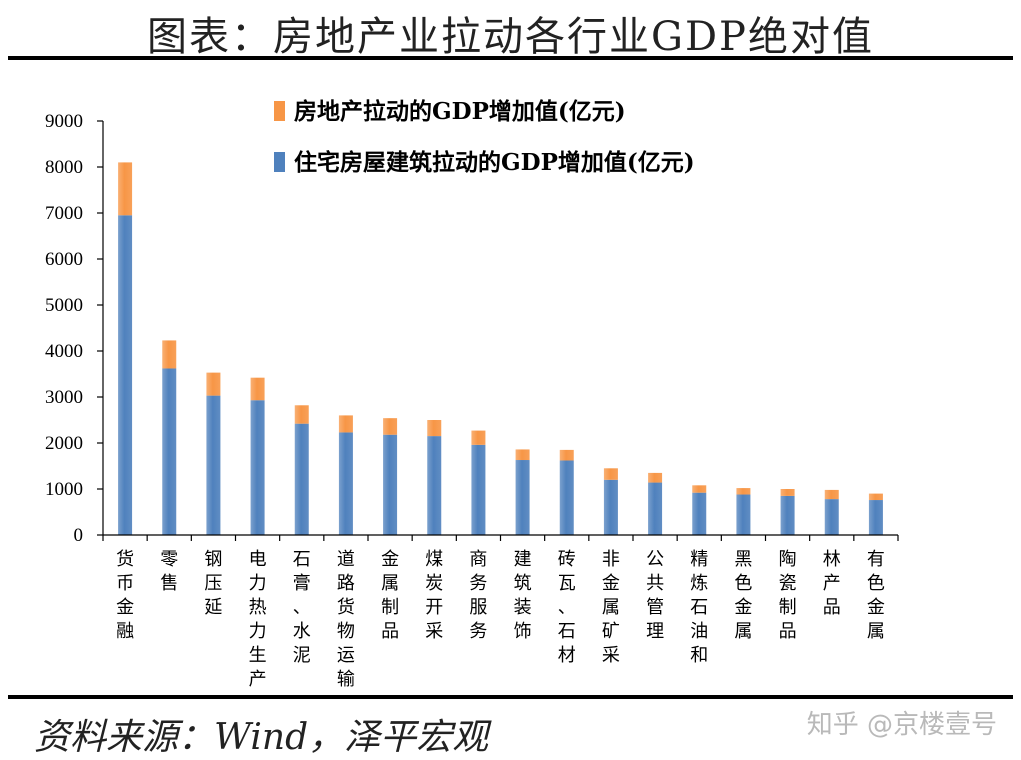  I want to click on watermark: 知乎 @京楼壹号, so click(901, 725).